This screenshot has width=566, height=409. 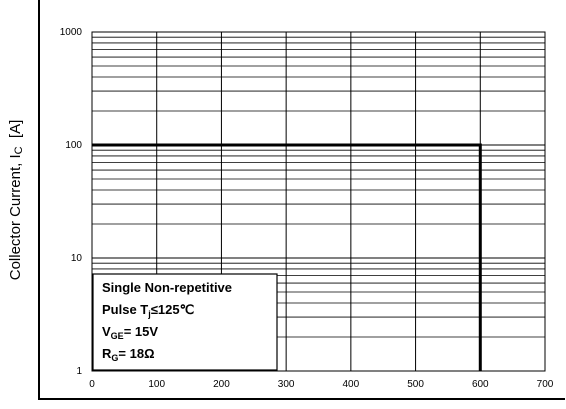 I want to click on y-axis-label: Collector Current, IC [A], so click(x=16, y=200).